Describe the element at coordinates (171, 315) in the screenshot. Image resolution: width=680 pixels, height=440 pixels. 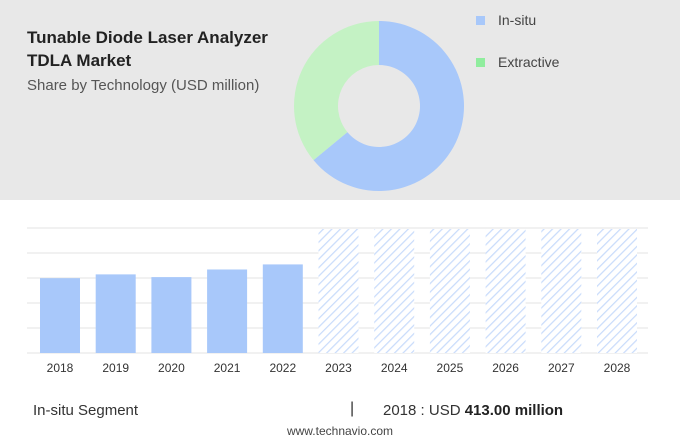
I see `bar-2020` at that location.